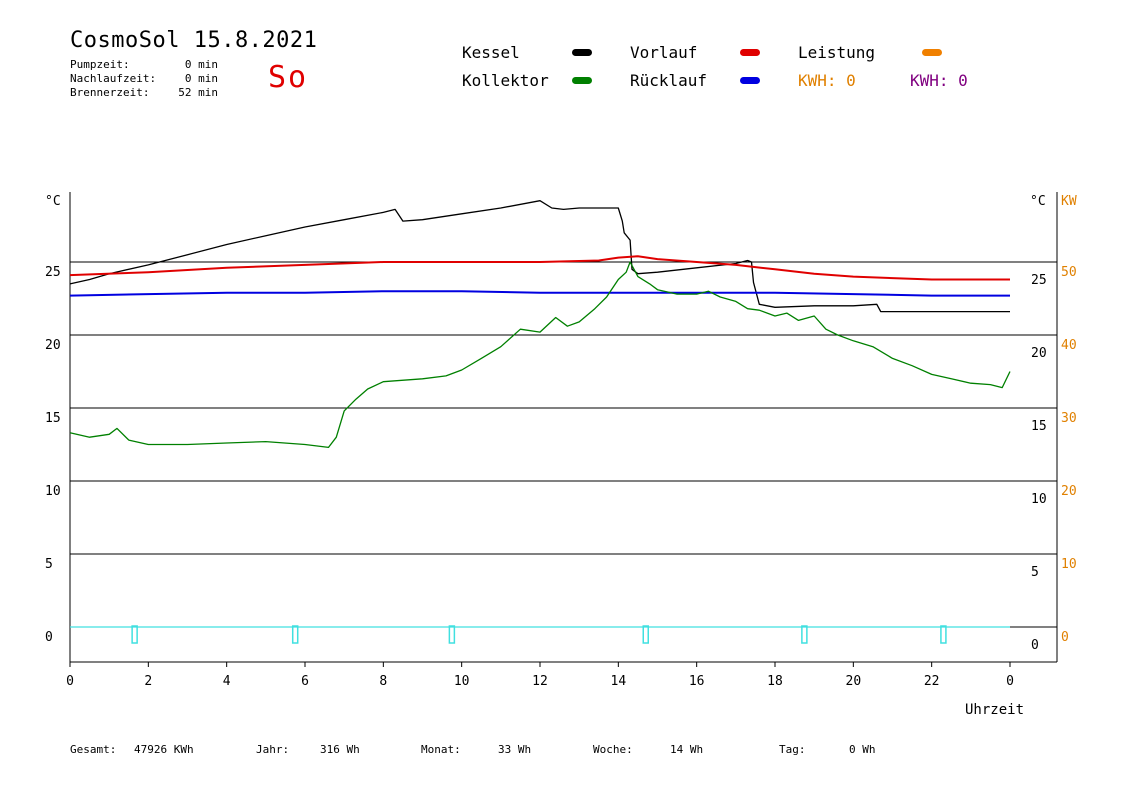 This screenshot has height=812, width=1148. I want to click on footer-gesamt-value: 47926 KWh, so click(164, 749).